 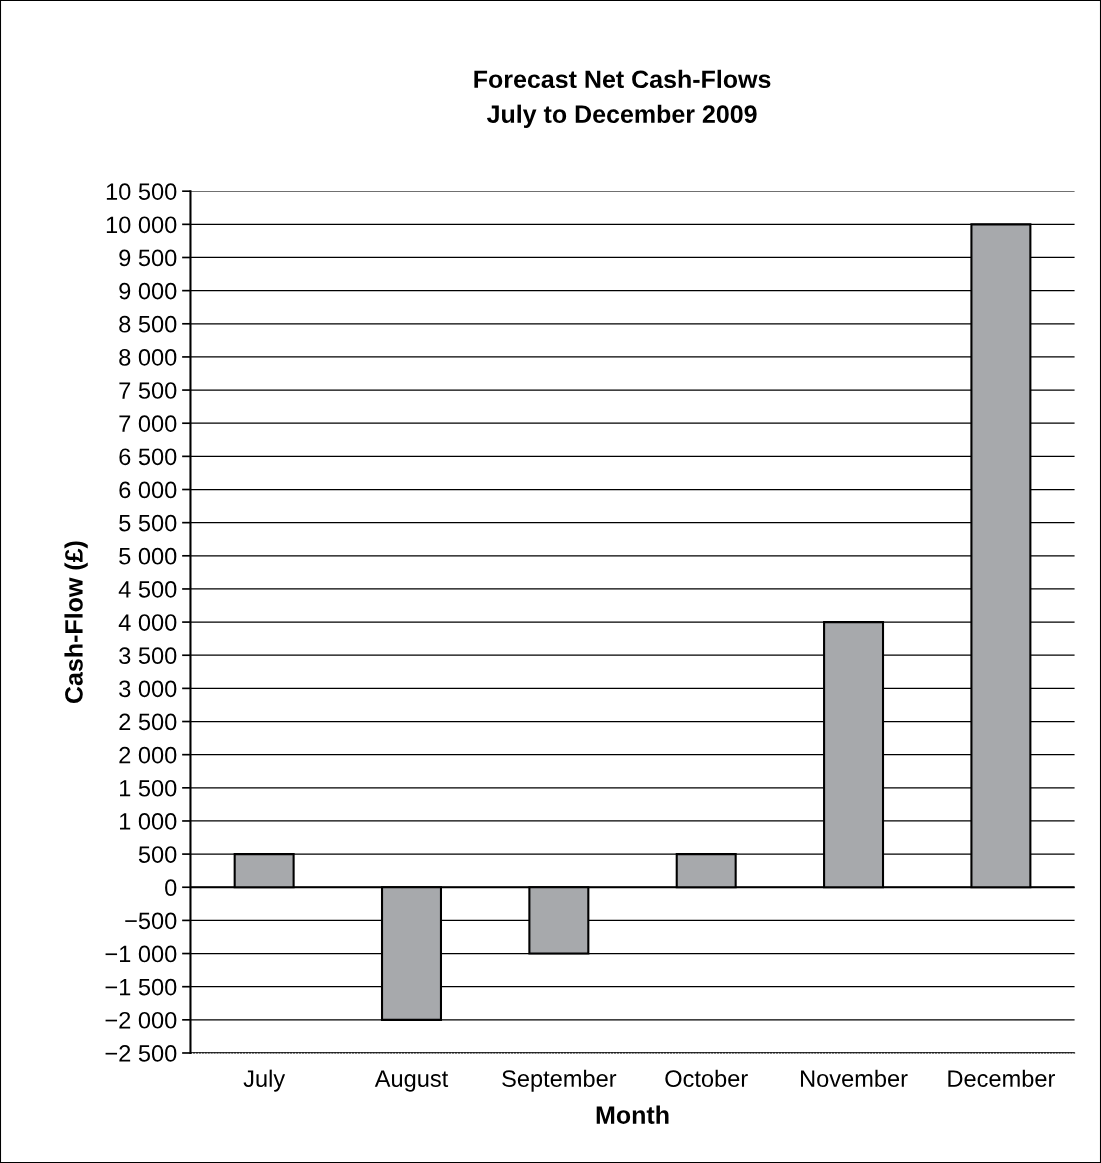 What do you see at coordinates (148, 689) in the screenshot?
I see `y-tick-label: 3 000` at bounding box center [148, 689].